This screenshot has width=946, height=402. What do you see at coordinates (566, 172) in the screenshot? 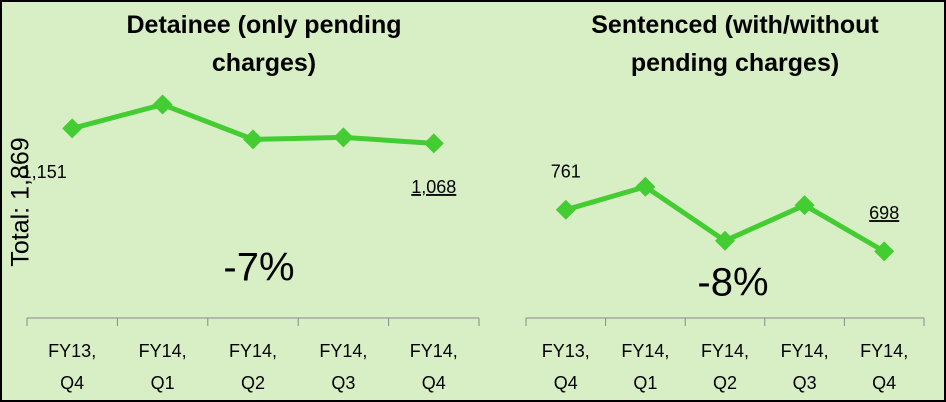
I see `data-label: 761` at bounding box center [566, 172].